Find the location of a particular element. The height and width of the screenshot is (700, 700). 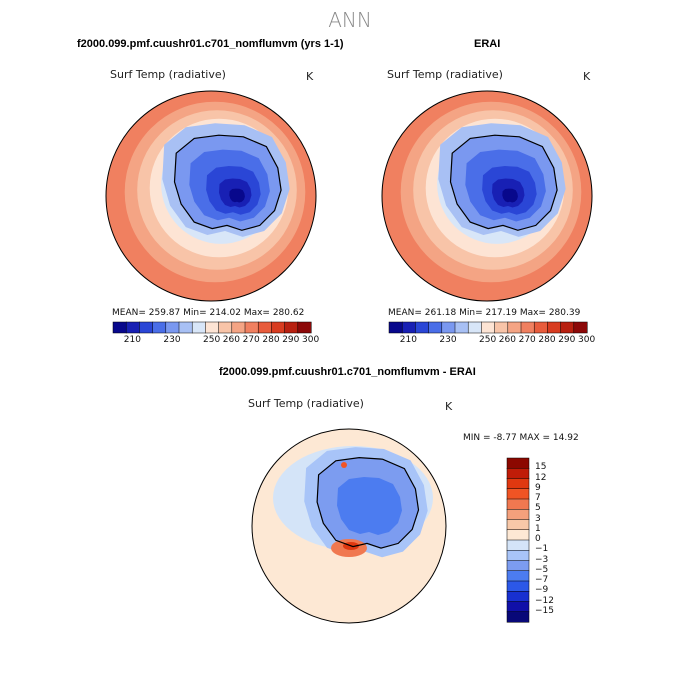

model-map is located at coordinates (211, 196).